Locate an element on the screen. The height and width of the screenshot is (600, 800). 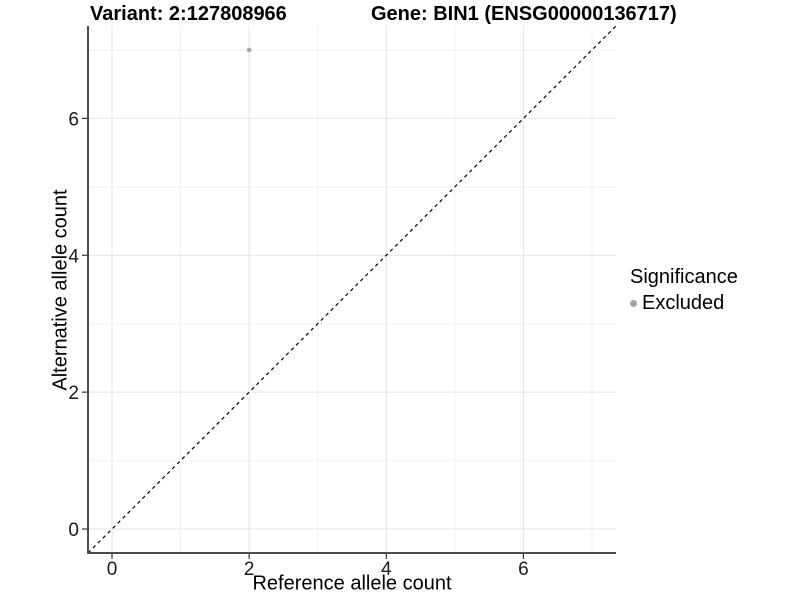
variant-title: Variant: 2:127808966 is located at coordinates (188, 14).